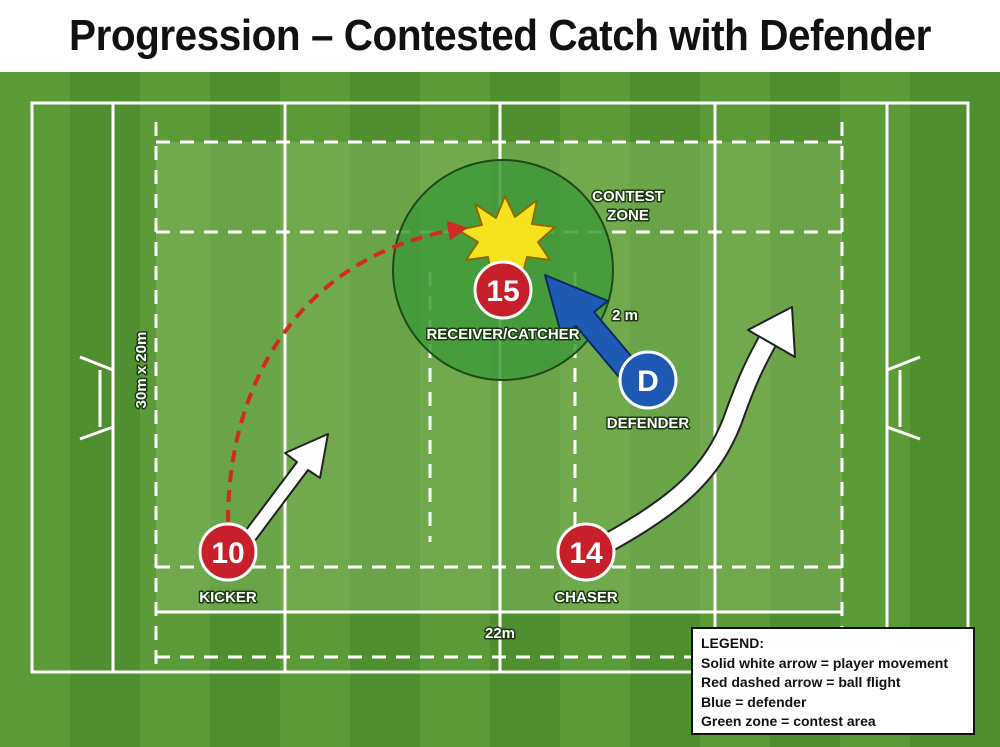  I want to click on distance-label: 2 m, so click(625, 315).